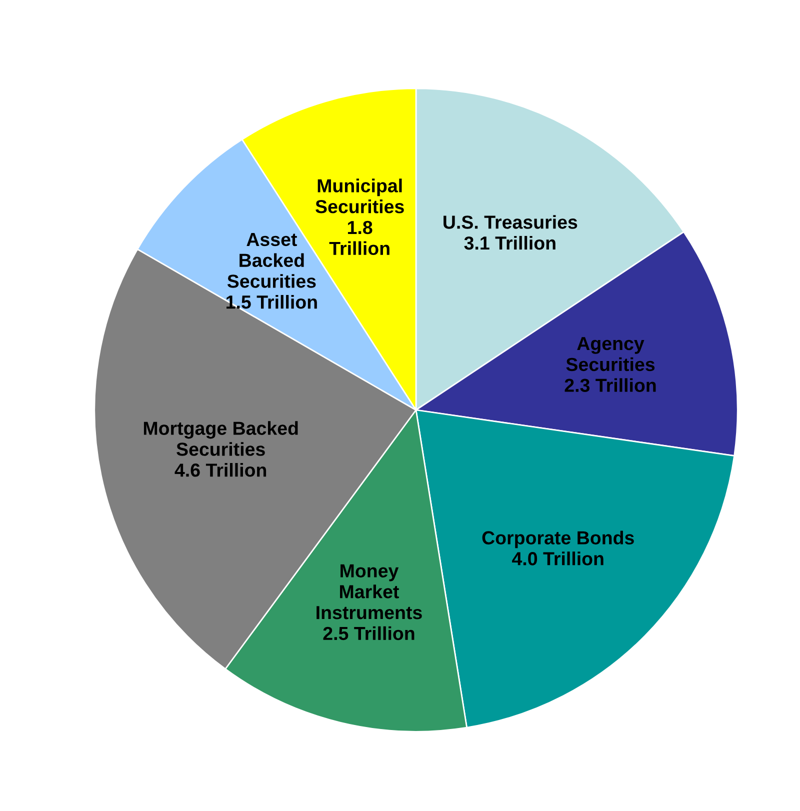  I want to click on slice-label: Municipal Securities, so click(360, 196).